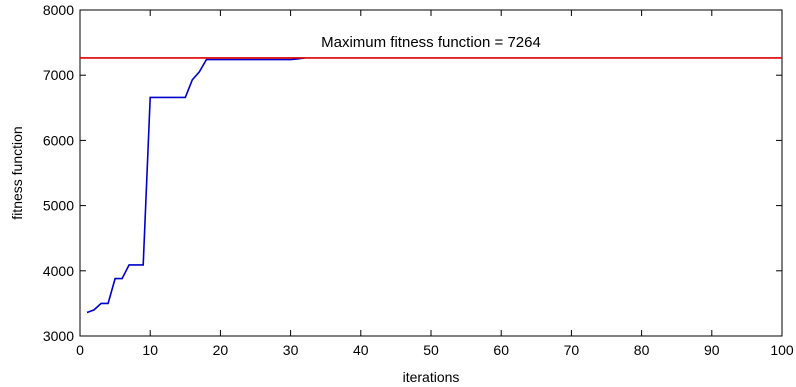 The image size is (796, 387). Describe the element at coordinates (58, 75) in the screenshot. I see `y-tick-label: 7000` at that location.